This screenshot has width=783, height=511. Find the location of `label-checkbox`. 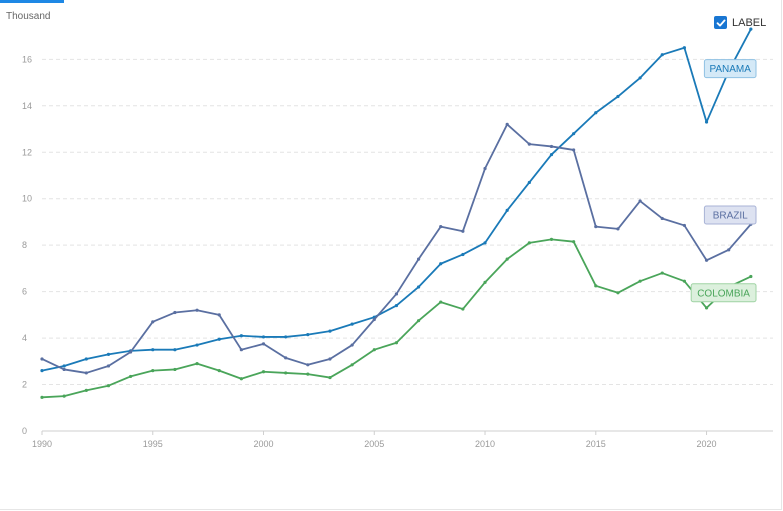

label-checkbox is located at coordinates (720, 22).